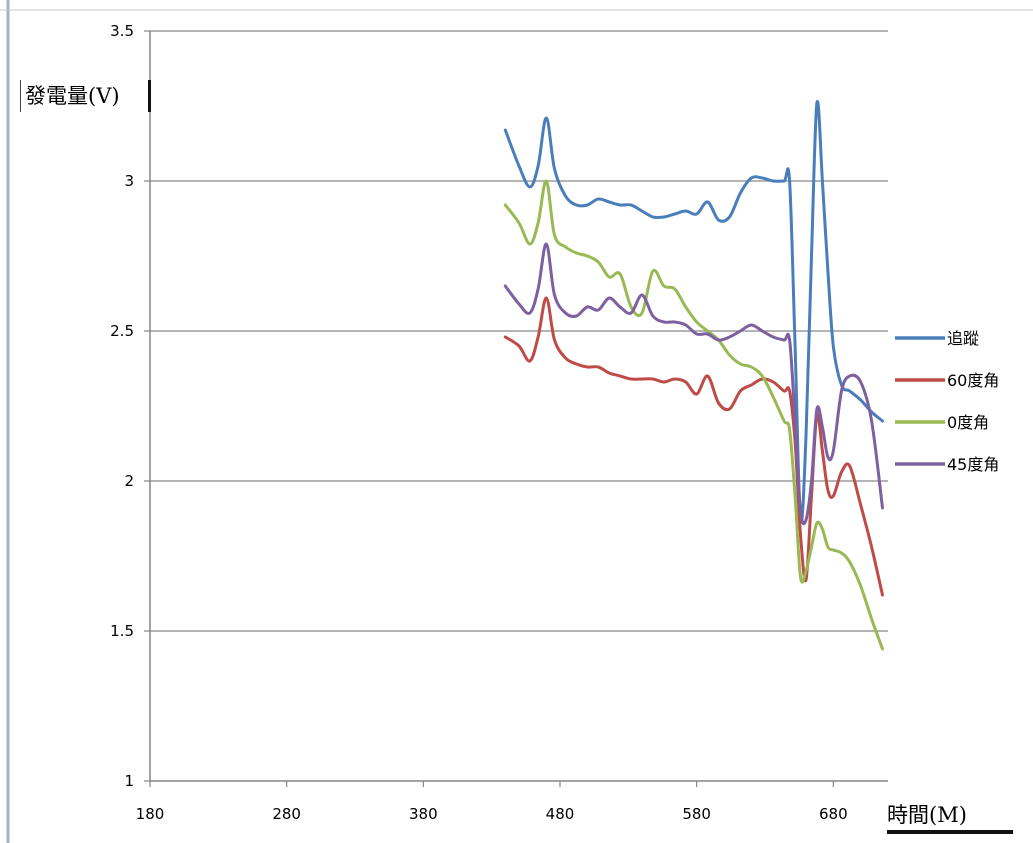 The width and height of the screenshot is (1033, 843). Describe the element at coordinates (129, 181) in the screenshot. I see `y-tick-label: 3` at that location.